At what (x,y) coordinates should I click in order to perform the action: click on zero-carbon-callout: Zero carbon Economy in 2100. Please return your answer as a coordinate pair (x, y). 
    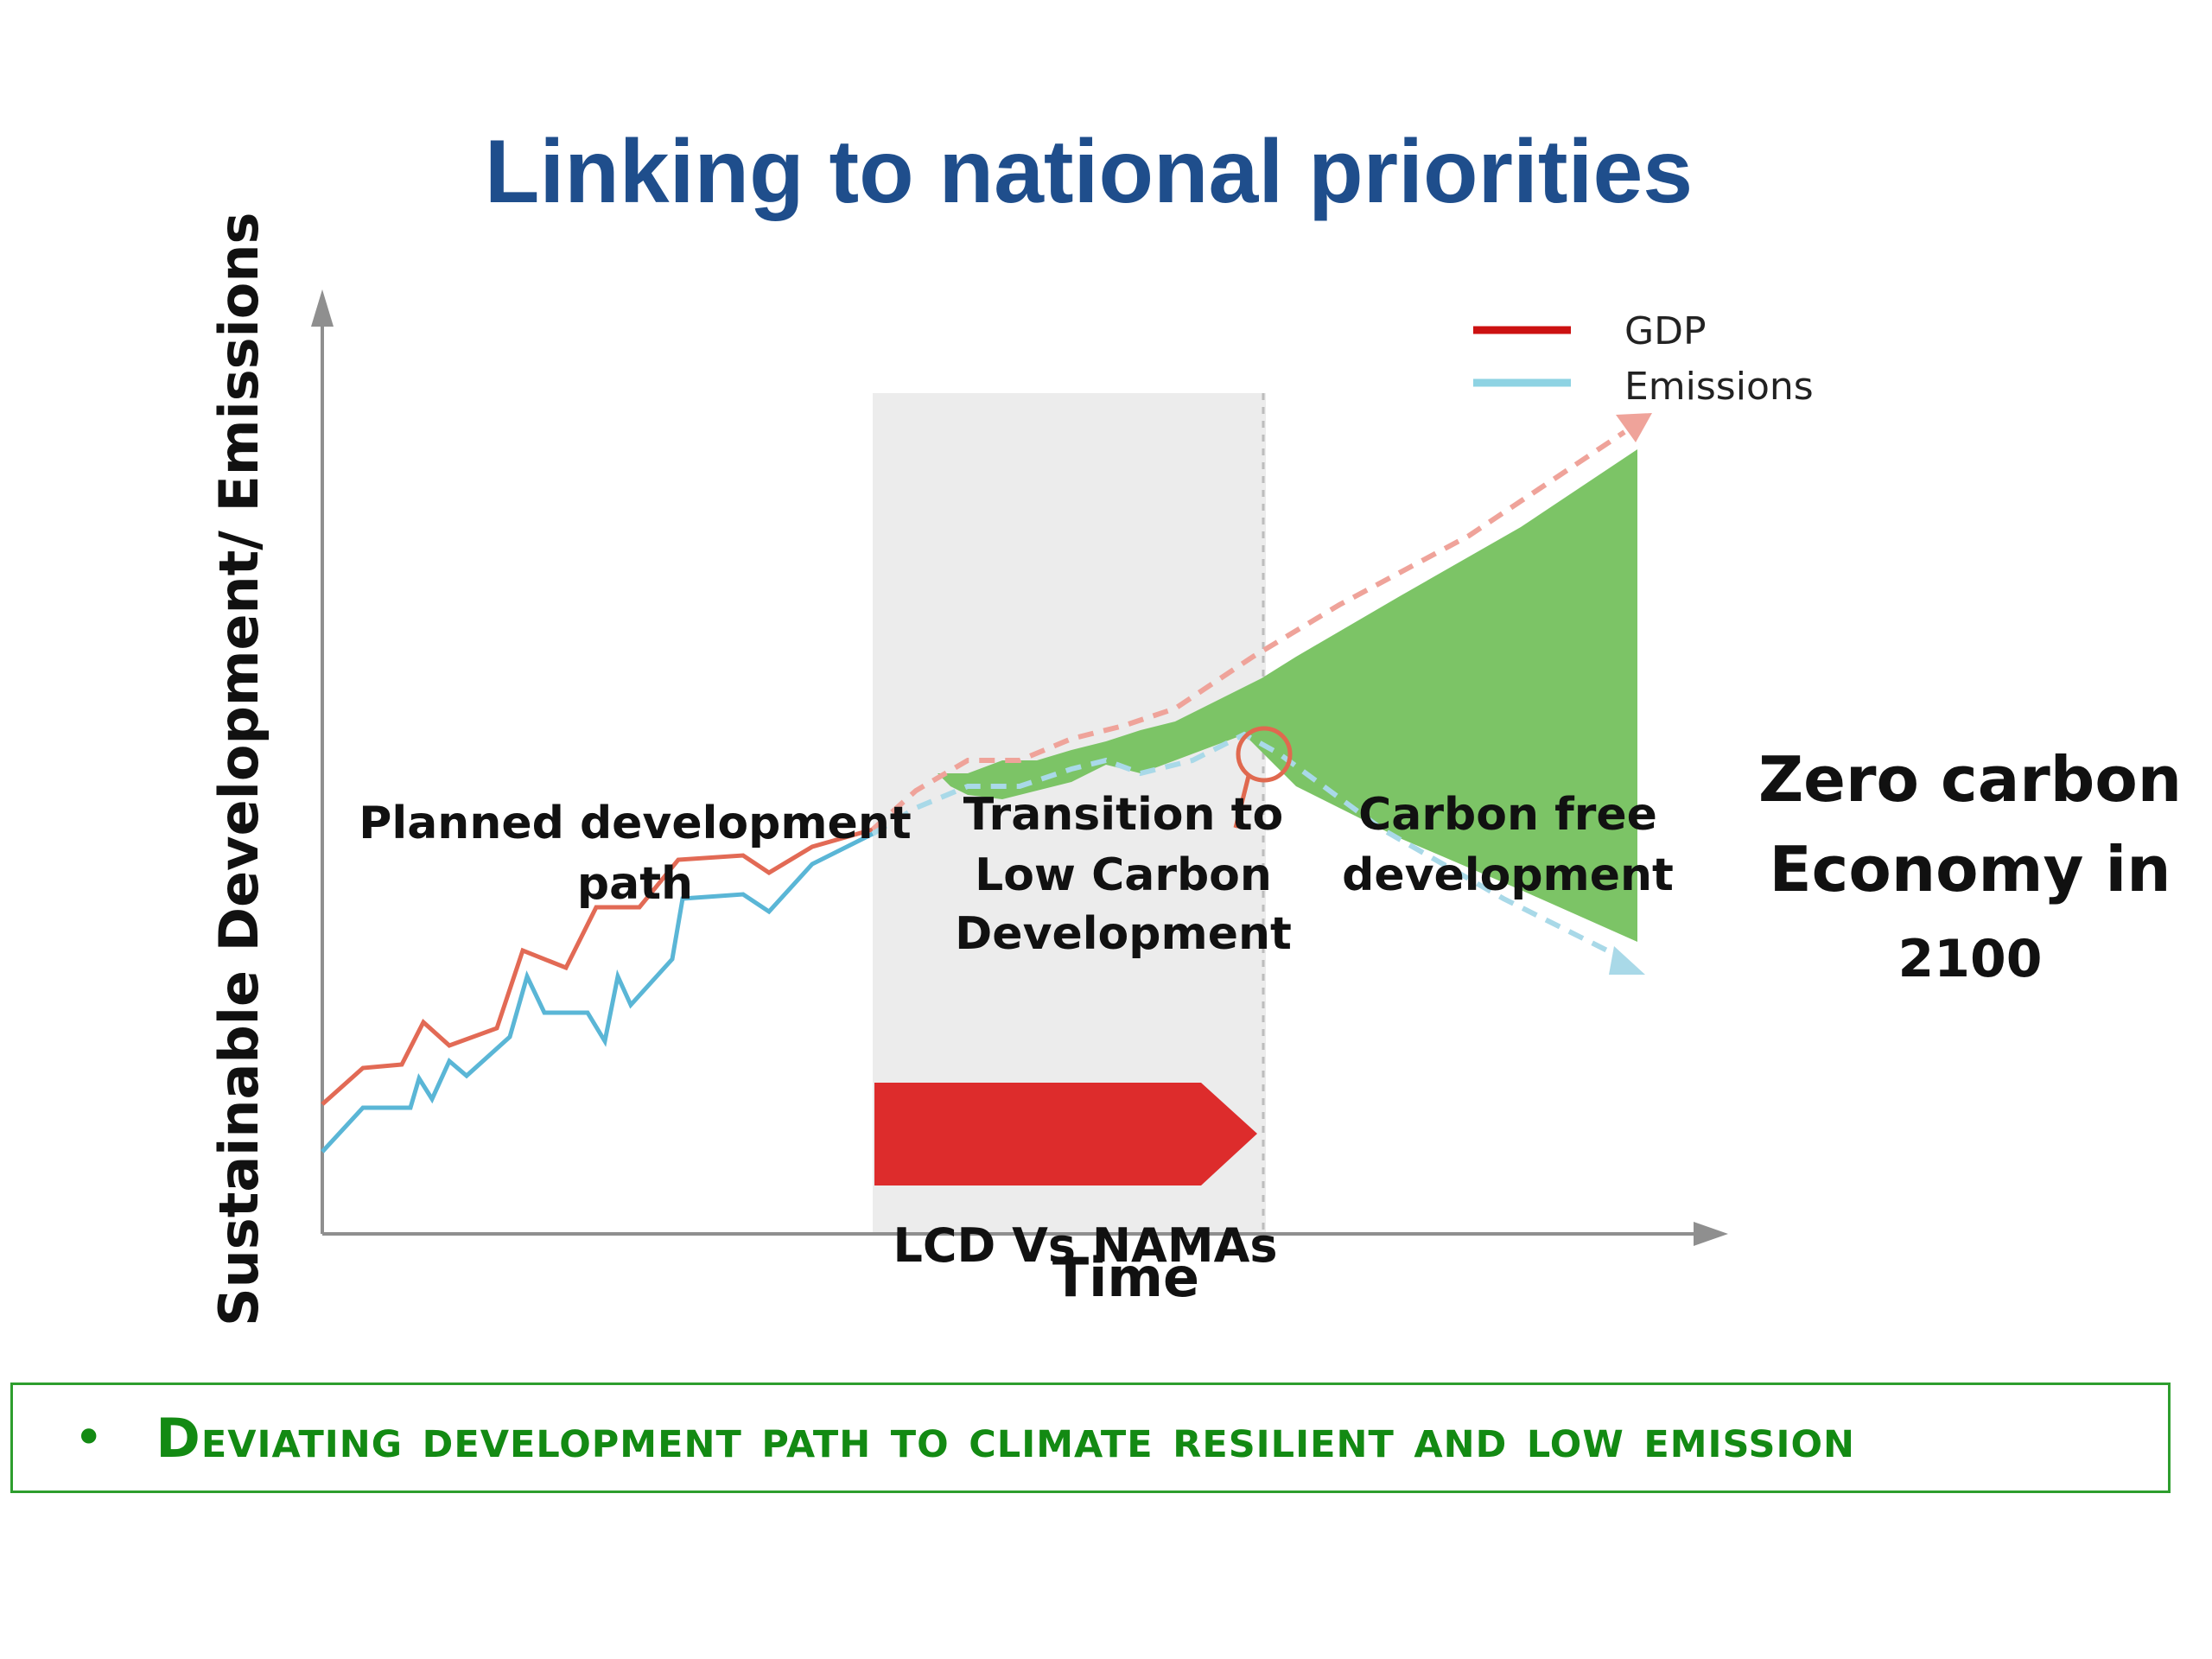
    Looking at the image, I should click on (1970, 869).